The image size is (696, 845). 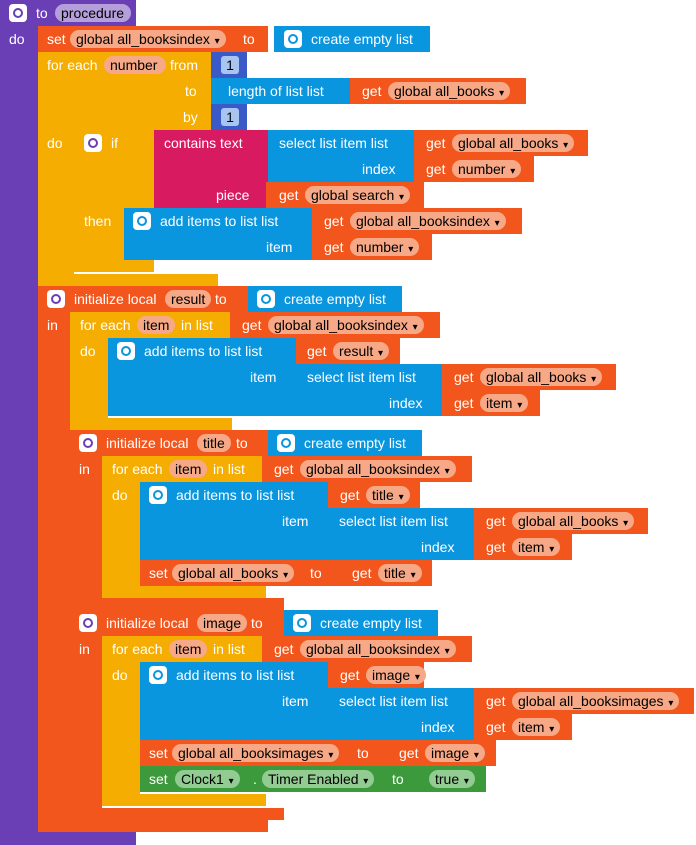 I want to click on image-for-item-left-bar, so click(x=121, y=721).